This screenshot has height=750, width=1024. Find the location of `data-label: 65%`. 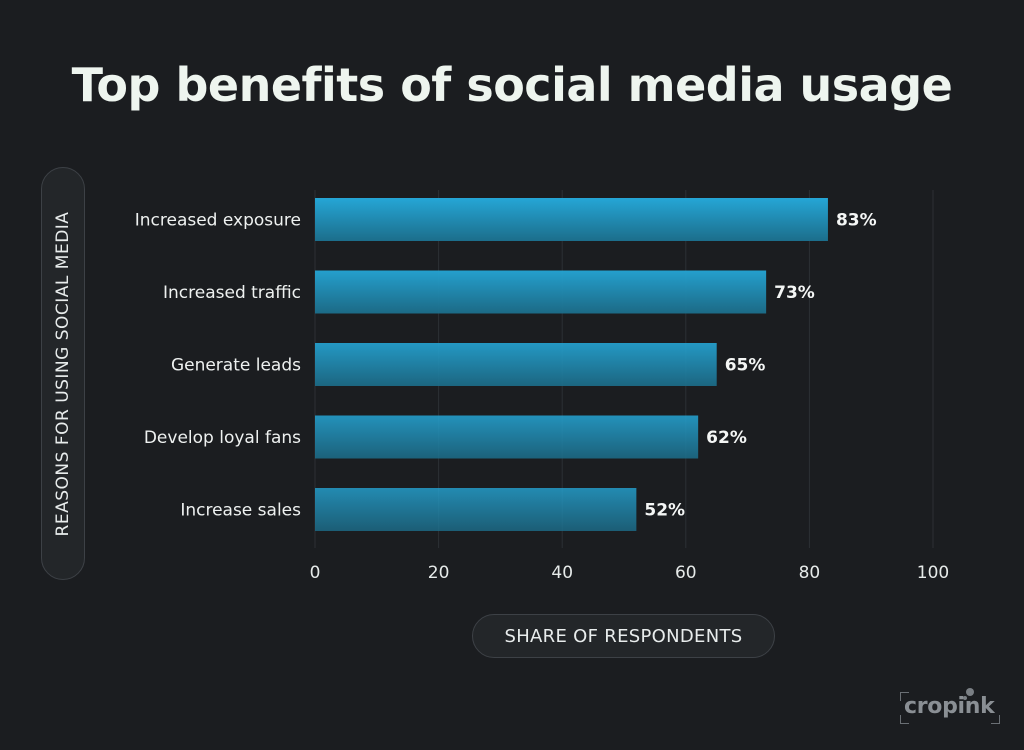

data-label: 65% is located at coordinates (745, 366).